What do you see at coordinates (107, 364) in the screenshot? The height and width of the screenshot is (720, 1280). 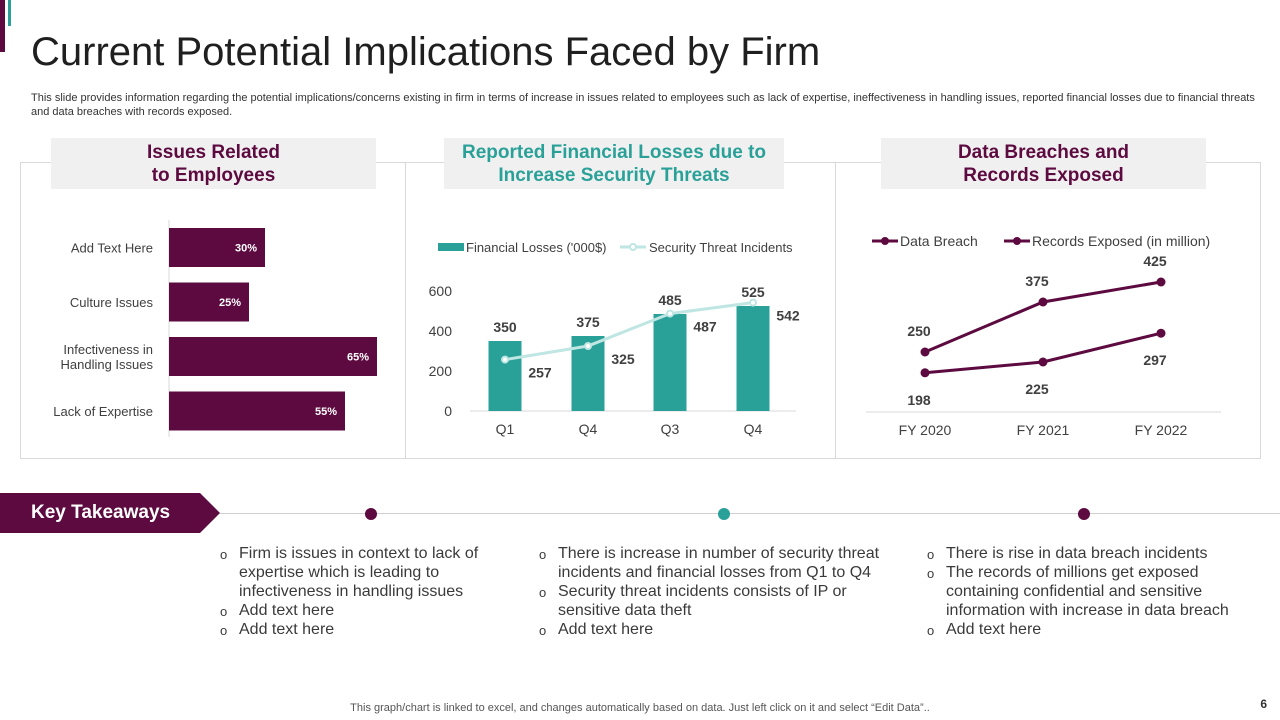 I see `category-label: Handling Issues` at bounding box center [107, 364].